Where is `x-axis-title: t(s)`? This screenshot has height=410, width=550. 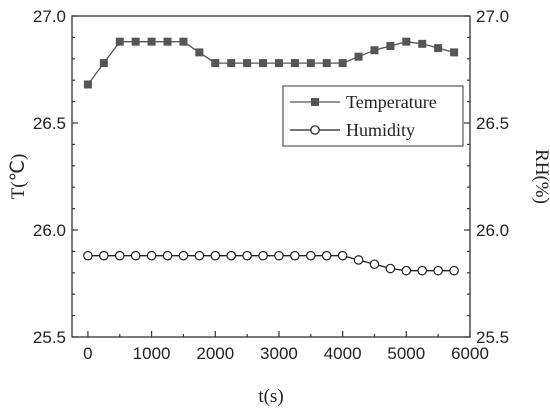
x-axis-title: t(s) is located at coordinates (270, 396).